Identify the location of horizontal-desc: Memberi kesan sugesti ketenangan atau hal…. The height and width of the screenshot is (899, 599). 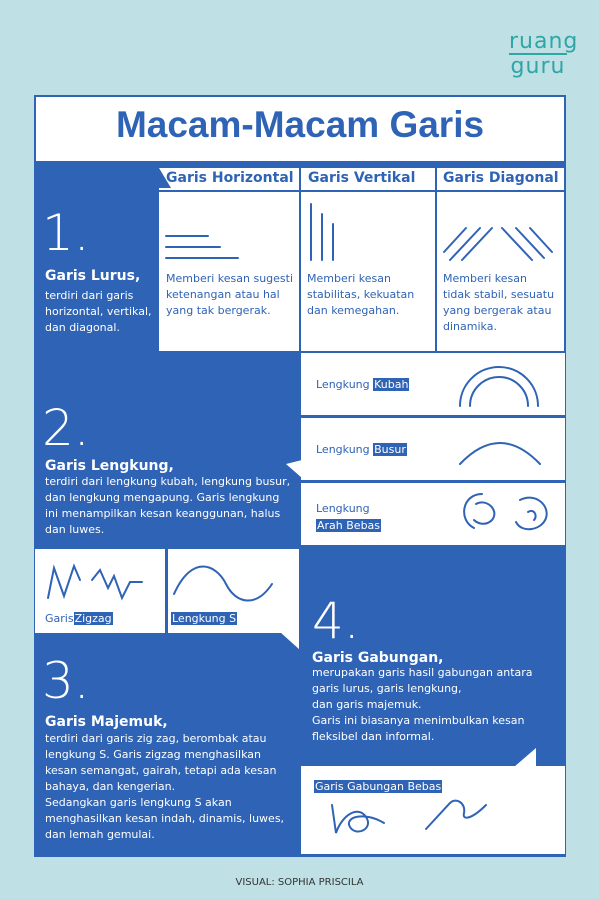
(230, 294).